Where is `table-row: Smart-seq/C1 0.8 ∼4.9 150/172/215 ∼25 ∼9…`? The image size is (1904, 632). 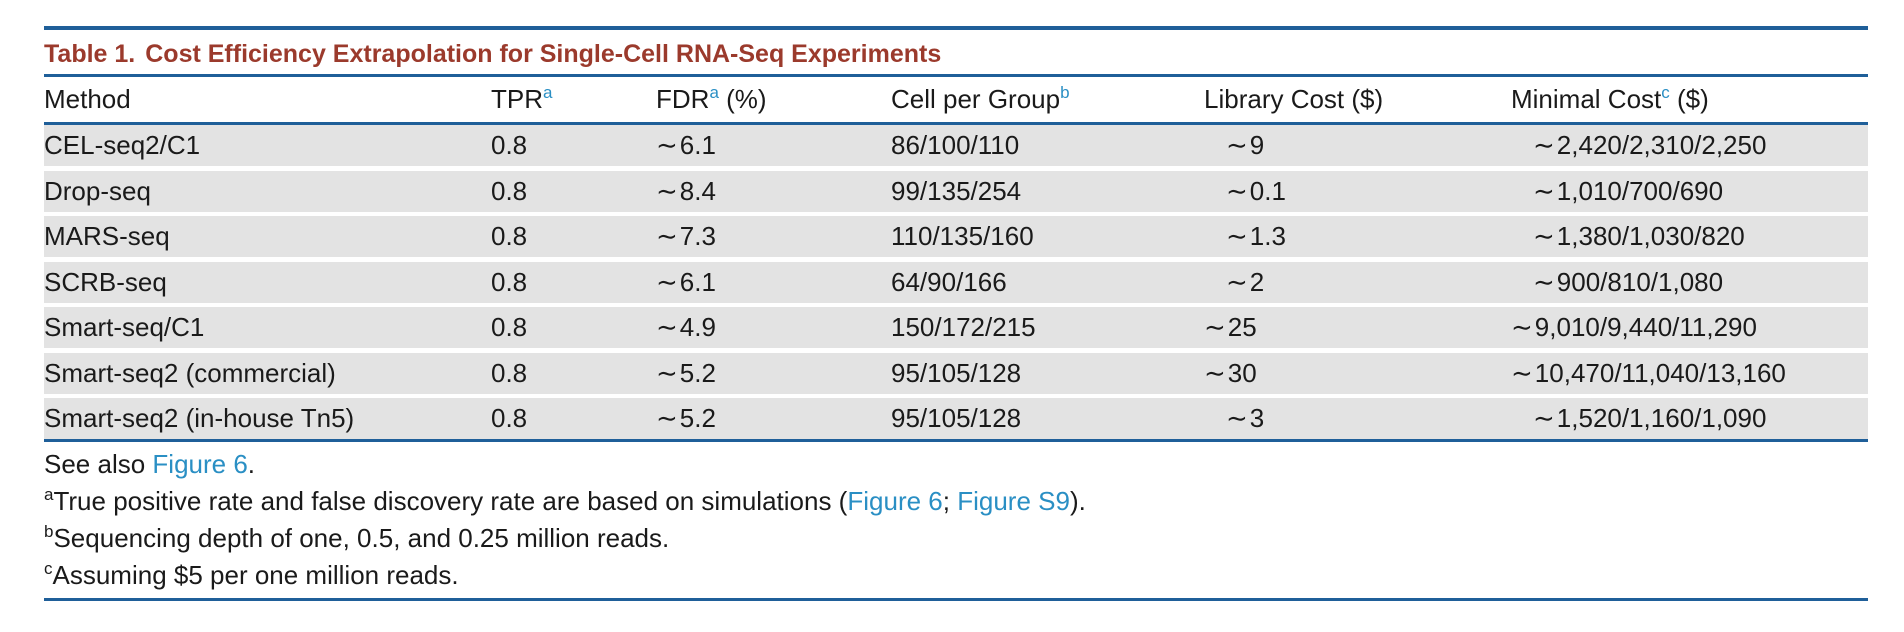
table-row: Smart-seq/C1 0.8 ∼4.9 150/172/215 ∼25 ∼9… is located at coordinates (956, 327).